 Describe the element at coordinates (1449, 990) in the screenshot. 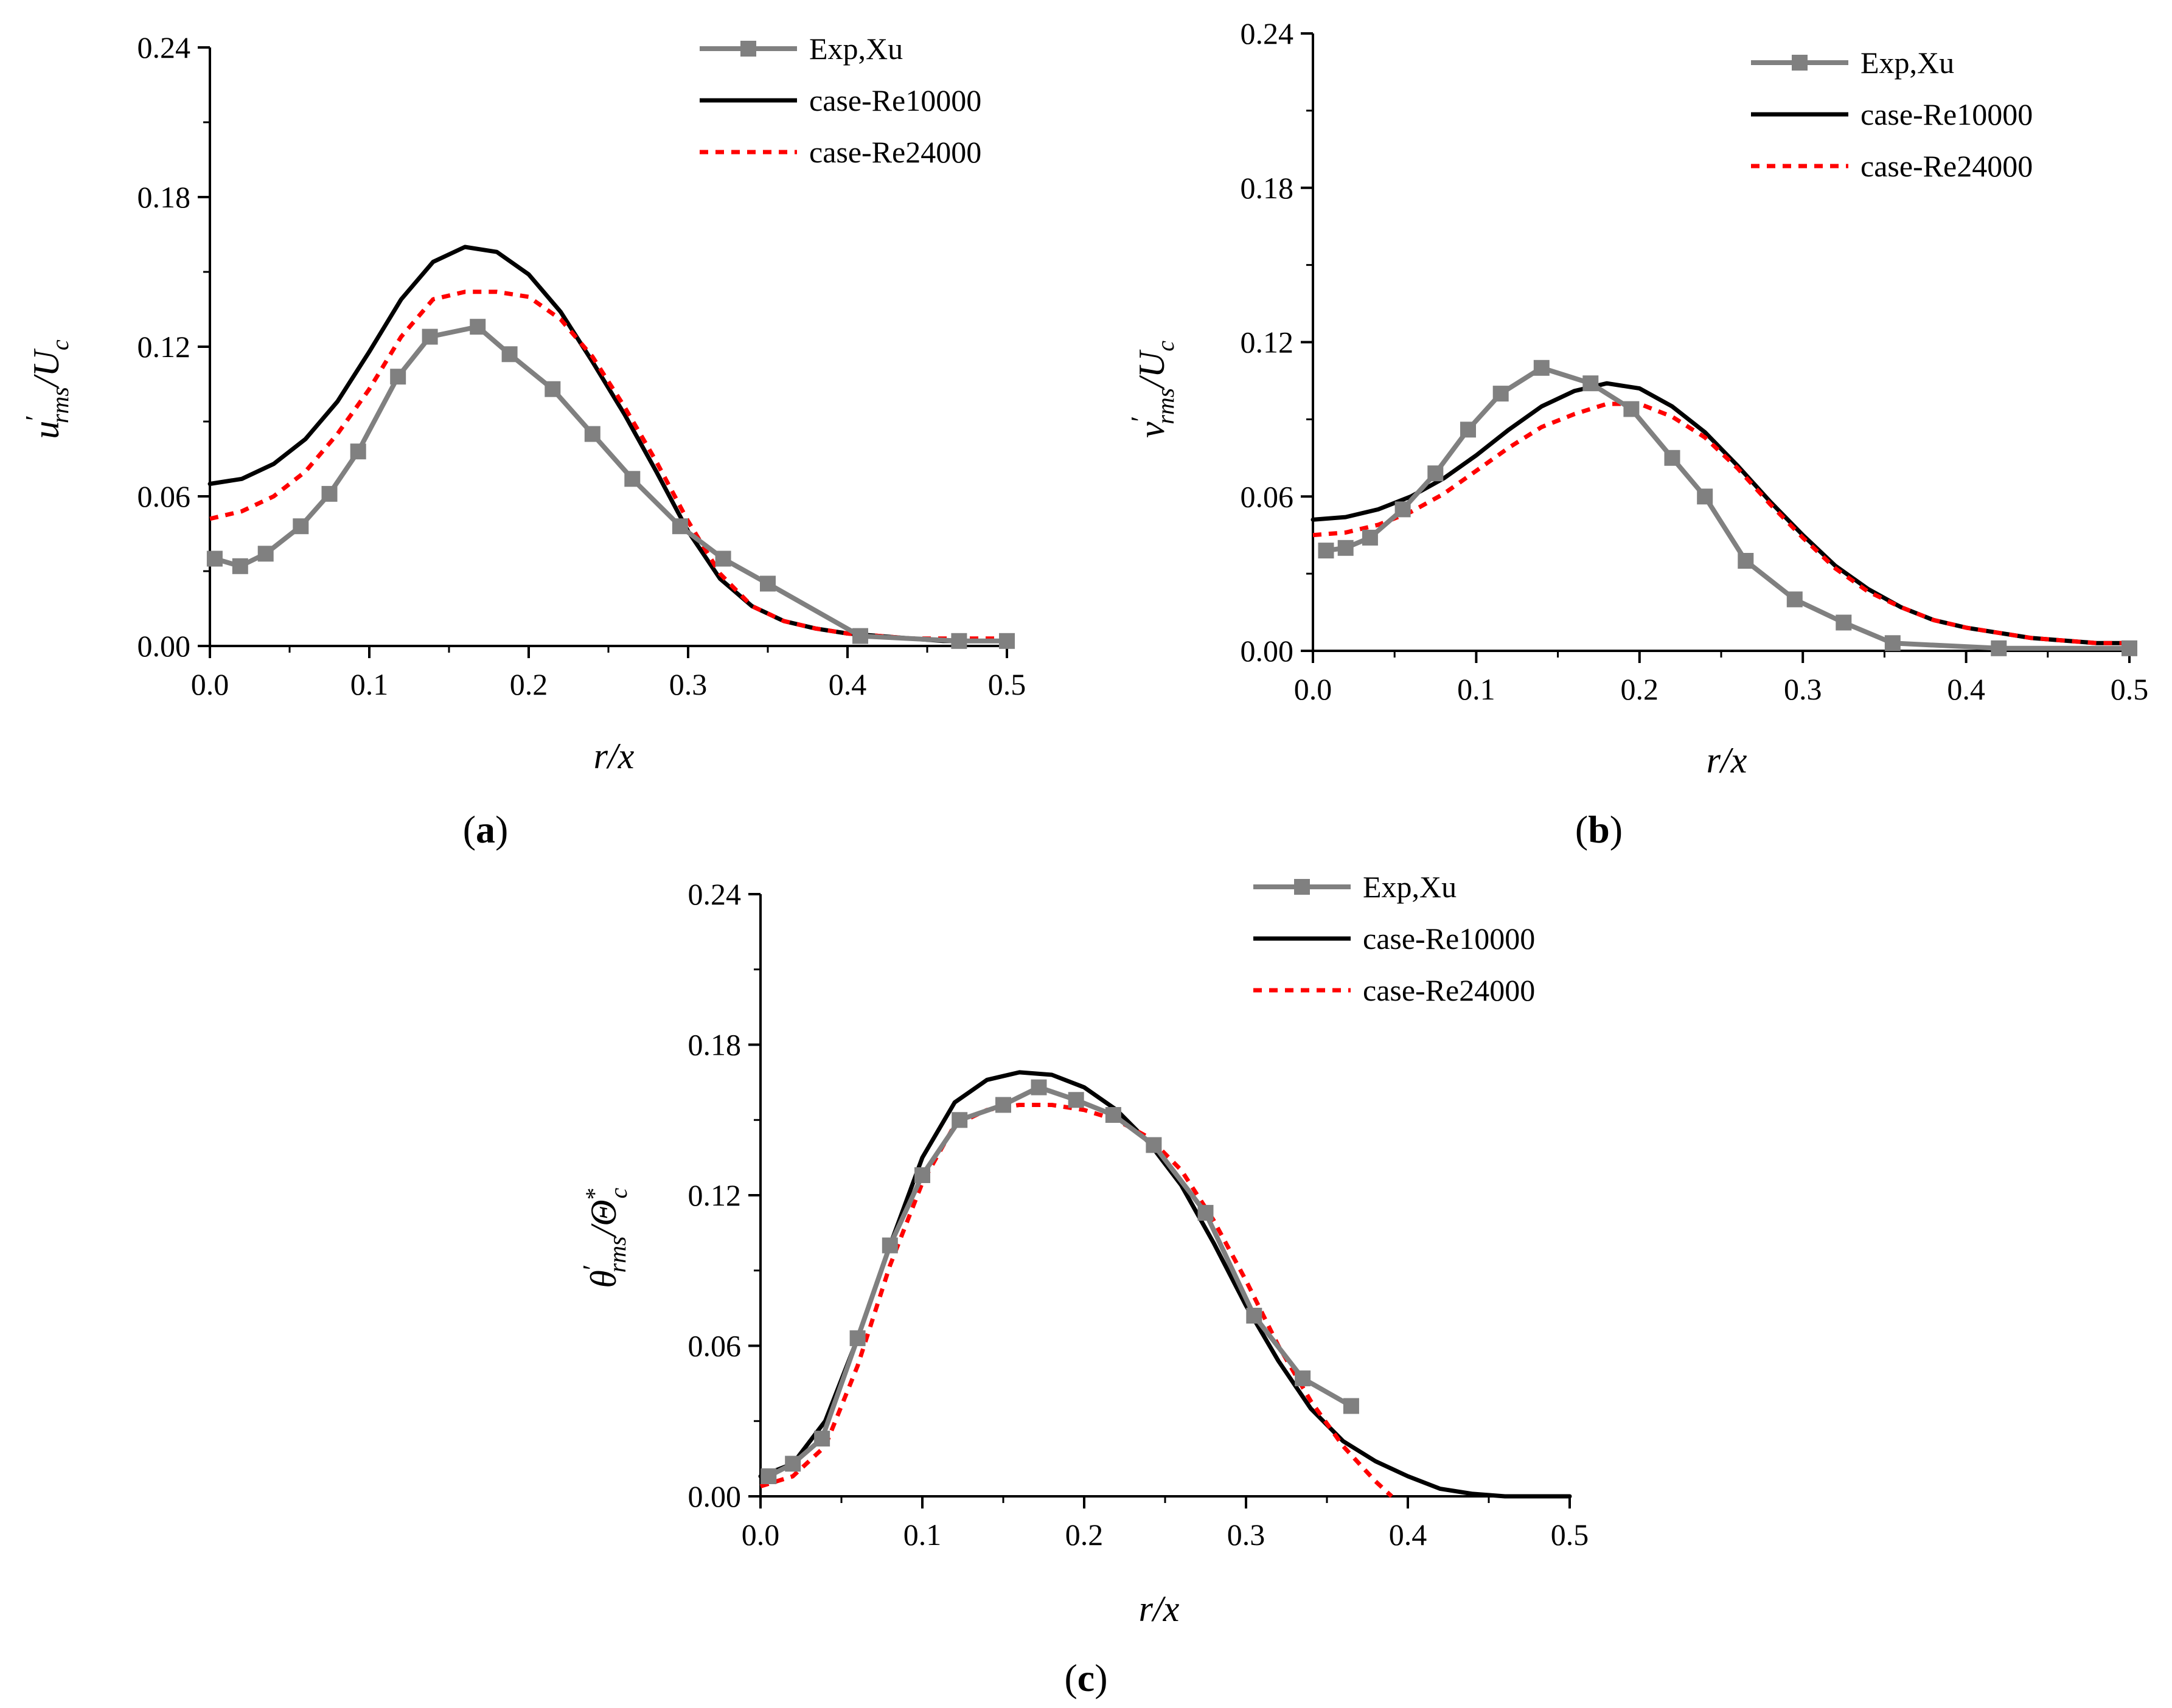

I see `panel-c-legend-label-re24000: case-Re24000` at that location.